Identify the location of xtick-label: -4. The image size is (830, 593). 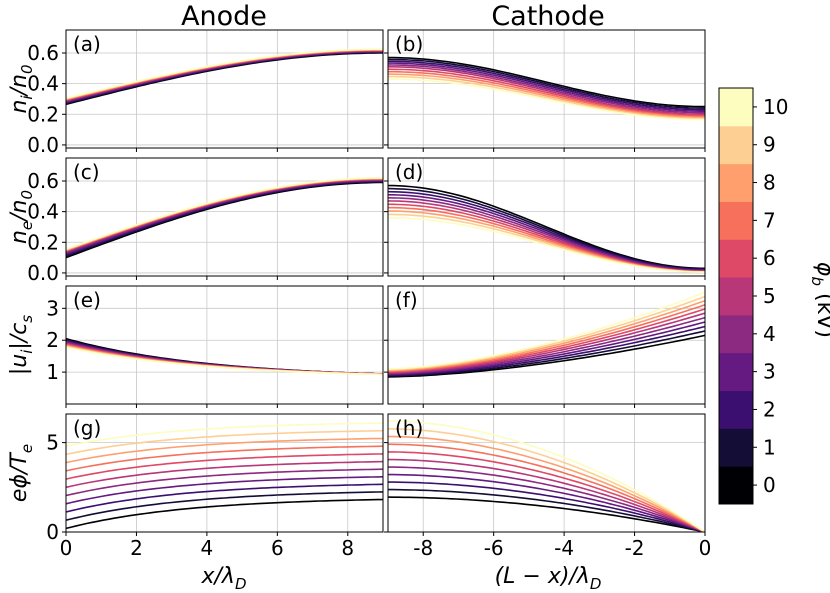
(564, 548).